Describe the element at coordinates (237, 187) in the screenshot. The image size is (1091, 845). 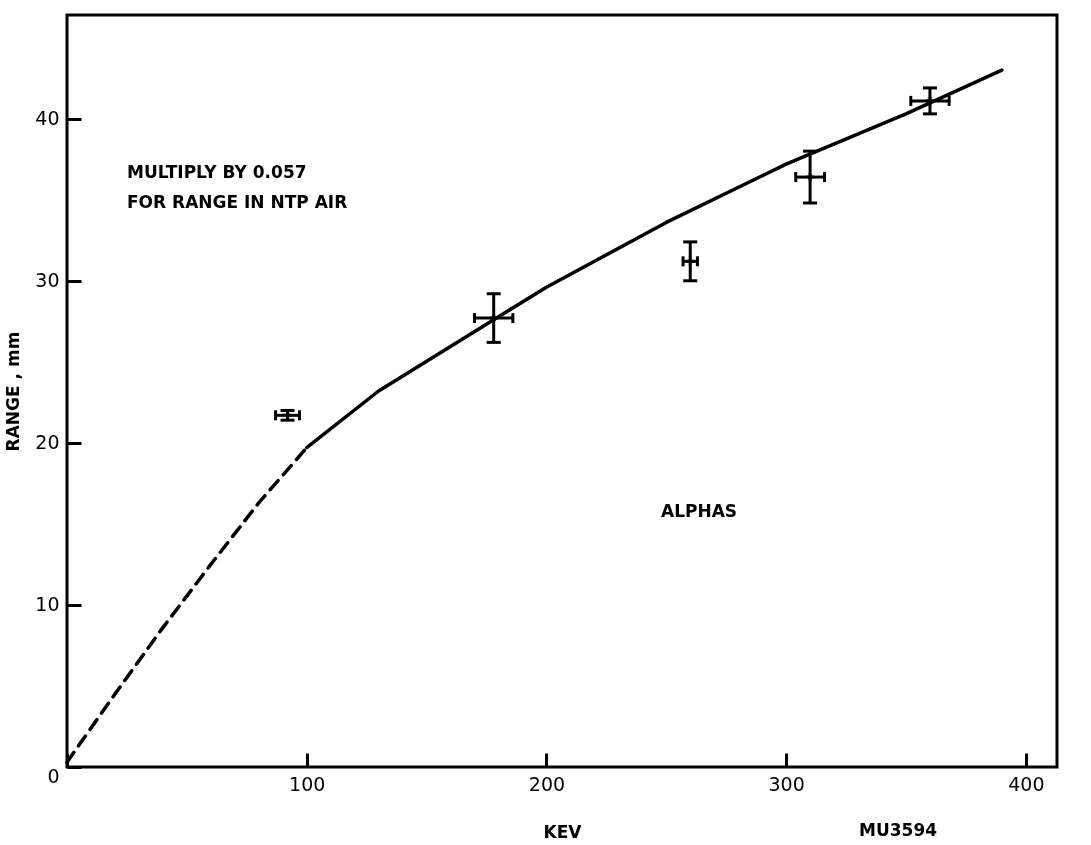
I see `annotation: MULTIPLY BY 0.057 FOR RANGE IN NTP AIR` at that location.